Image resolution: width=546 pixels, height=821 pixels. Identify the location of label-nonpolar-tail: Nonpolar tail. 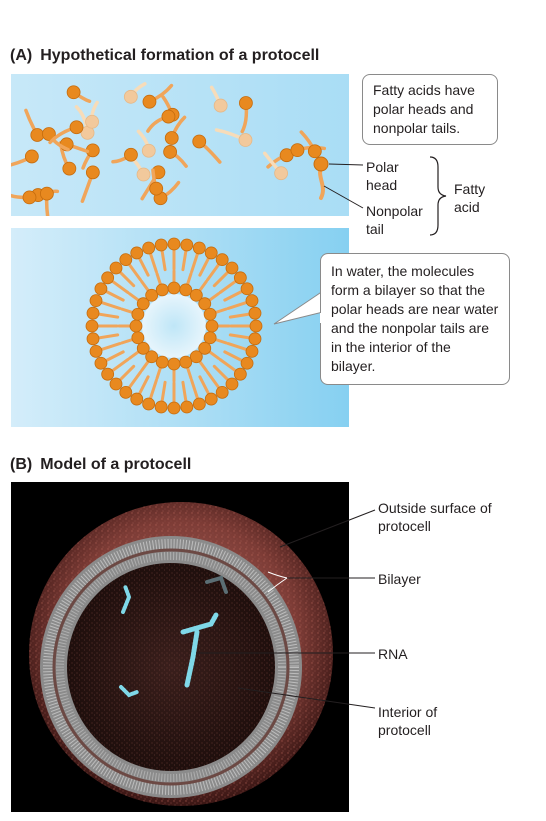
(401, 220).